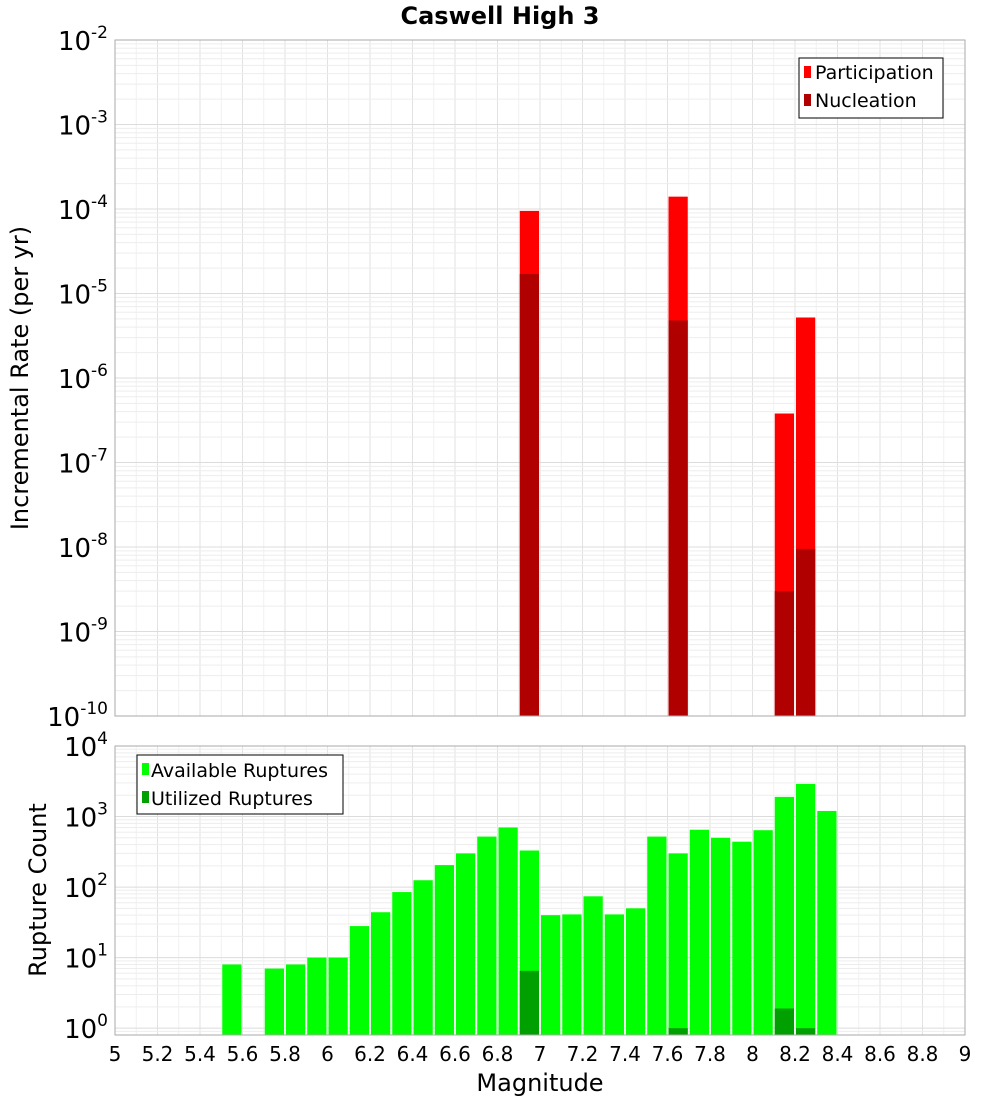 The image size is (1000, 1100). I want to click on count-bars, so click(529, 909).